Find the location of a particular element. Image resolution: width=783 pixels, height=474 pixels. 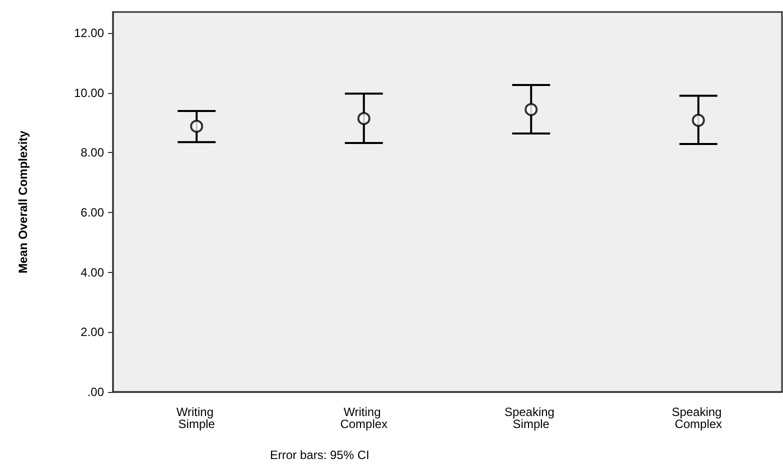

y-tick-label: 6.00 is located at coordinates (92, 212).